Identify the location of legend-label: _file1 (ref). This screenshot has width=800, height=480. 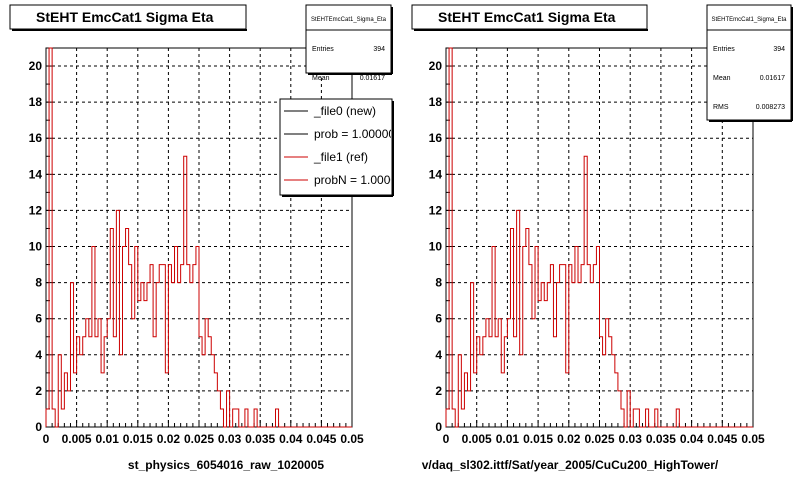
(340, 157).